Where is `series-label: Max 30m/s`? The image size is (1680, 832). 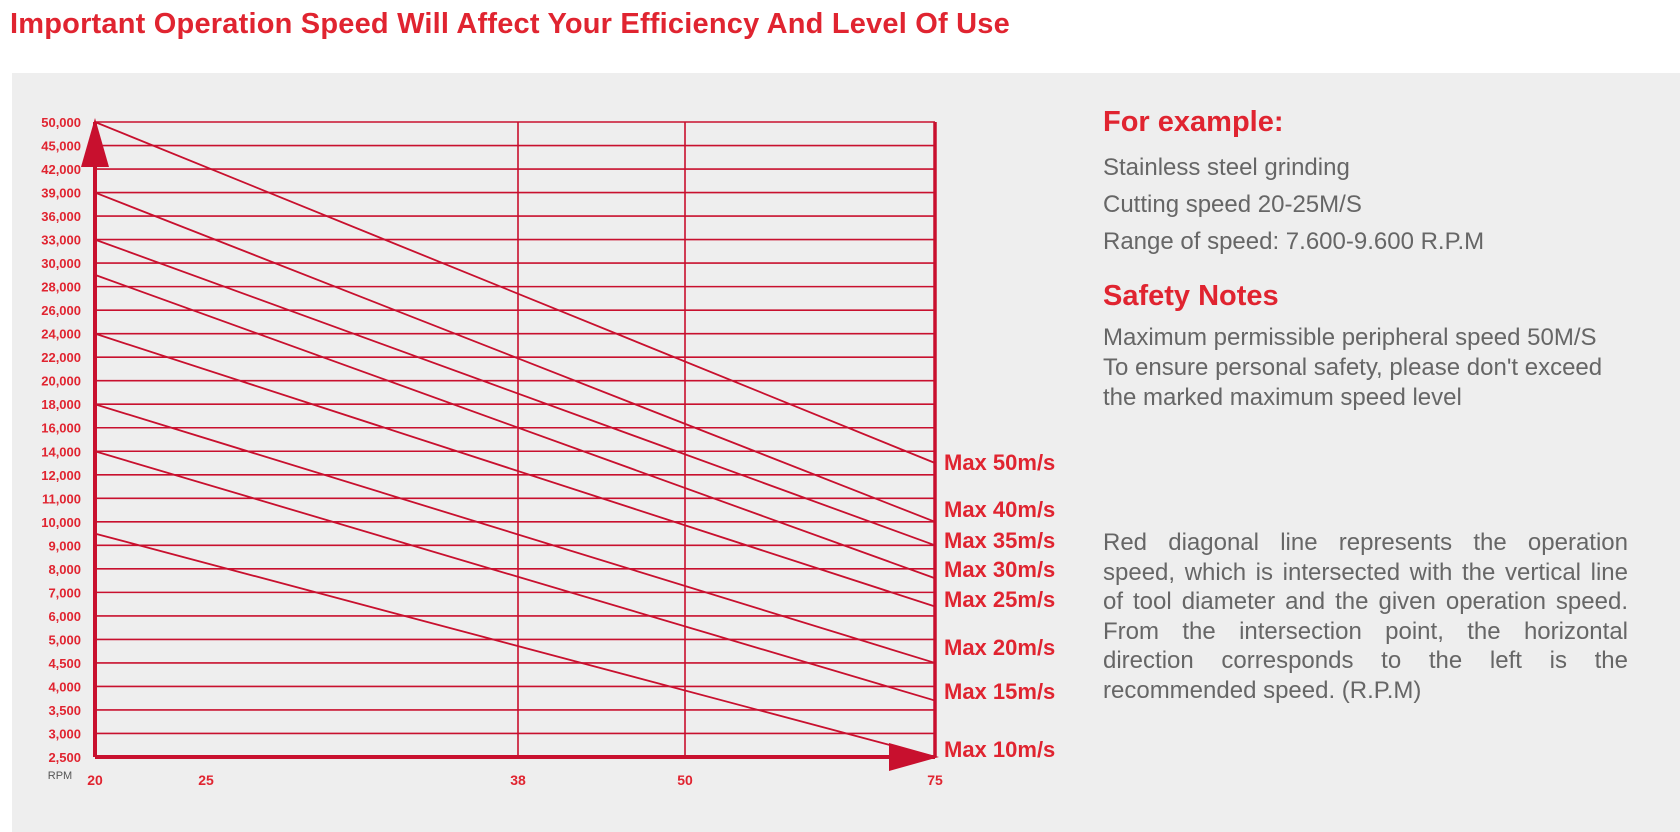 series-label: Max 30m/s is located at coordinates (999, 569).